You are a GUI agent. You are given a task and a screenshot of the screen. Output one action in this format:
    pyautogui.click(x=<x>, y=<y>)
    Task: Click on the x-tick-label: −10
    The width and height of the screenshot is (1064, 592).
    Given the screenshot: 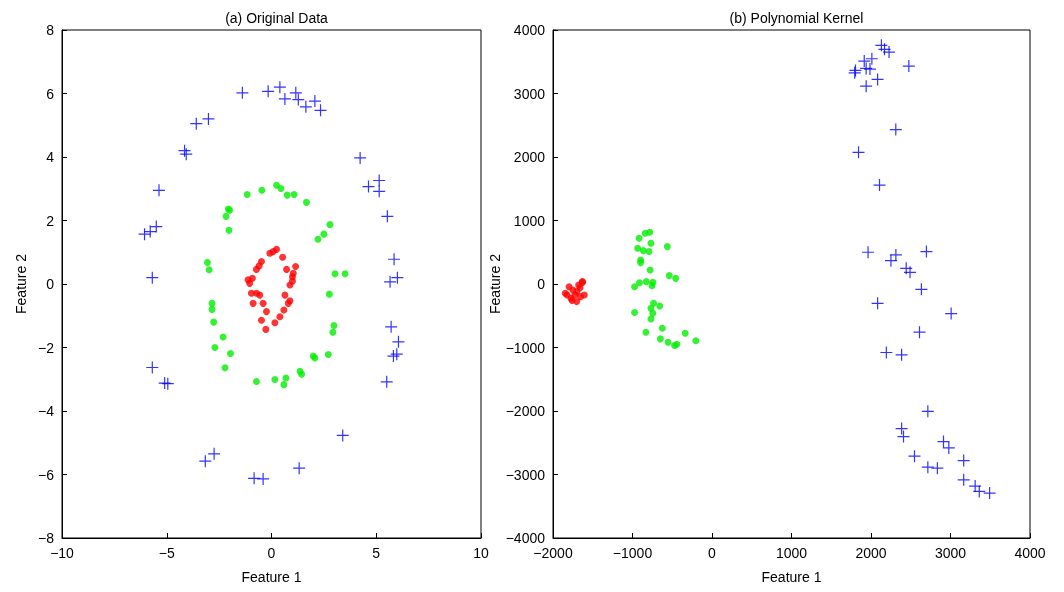 What is the action you would take?
    pyautogui.click(x=62, y=553)
    